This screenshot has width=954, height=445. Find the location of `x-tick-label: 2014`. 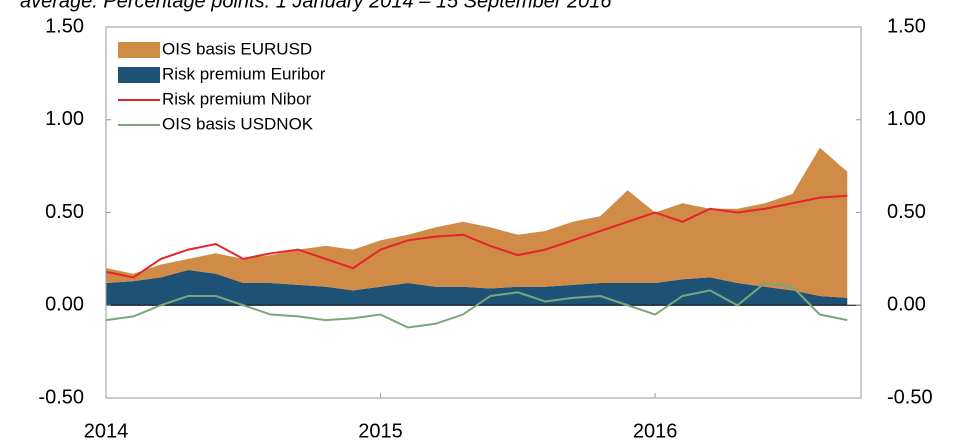

x-tick-label: 2014 is located at coordinates (106, 431).